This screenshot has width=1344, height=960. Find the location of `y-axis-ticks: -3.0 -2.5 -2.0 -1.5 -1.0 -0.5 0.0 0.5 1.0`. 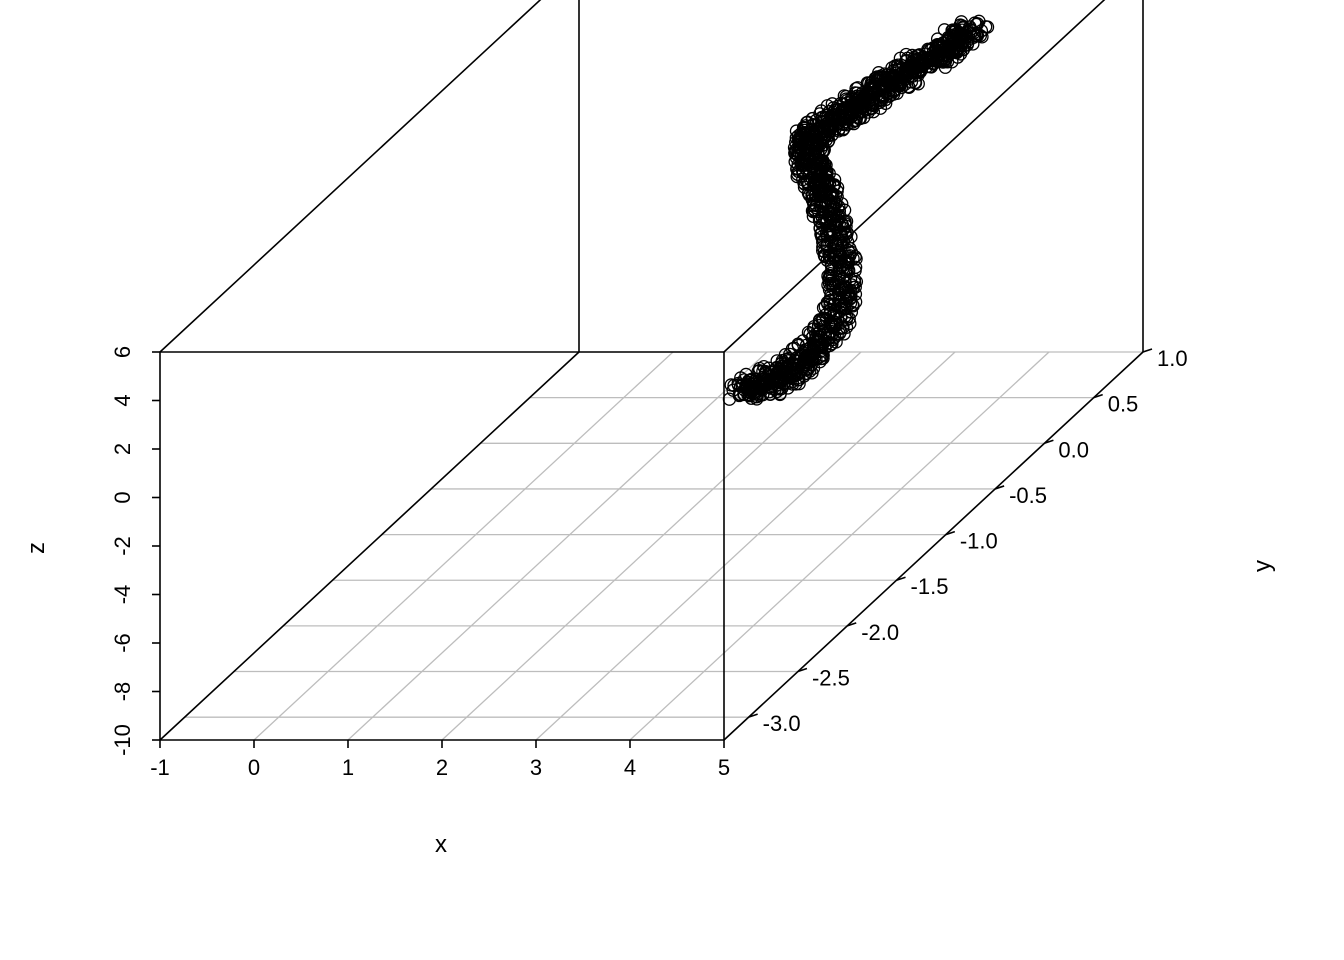

y-axis-ticks: -3.0 -2.5 -2.0 -1.5 -1.0 -0.5 0.0 0.5 1.0 is located at coordinates (968, 541).